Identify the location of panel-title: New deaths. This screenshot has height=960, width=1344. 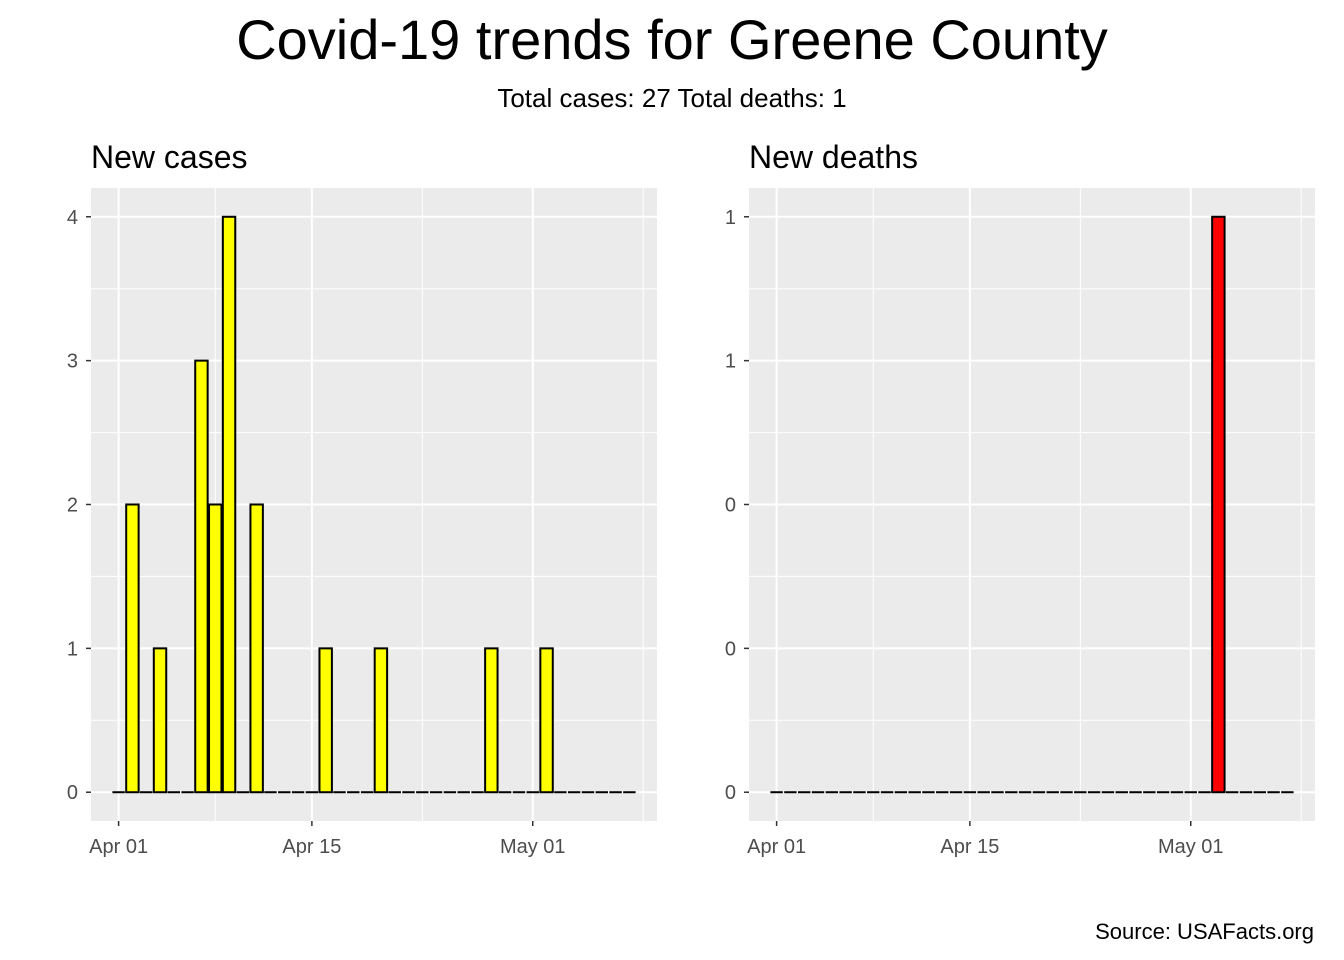
(833, 157).